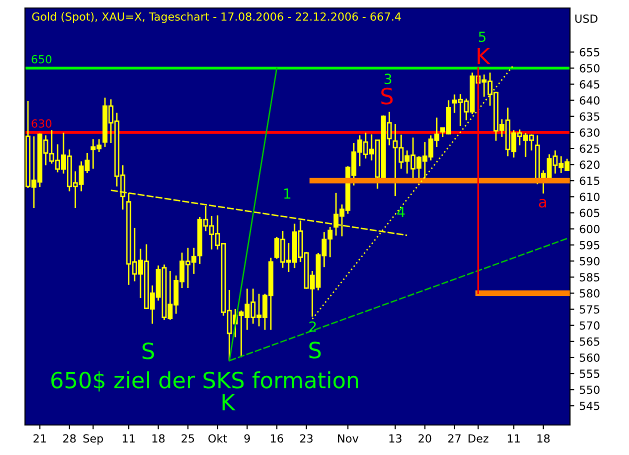  Describe the element at coordinates (590, 213) in the screenshot. I see `y-tick-label: 605` at that location.